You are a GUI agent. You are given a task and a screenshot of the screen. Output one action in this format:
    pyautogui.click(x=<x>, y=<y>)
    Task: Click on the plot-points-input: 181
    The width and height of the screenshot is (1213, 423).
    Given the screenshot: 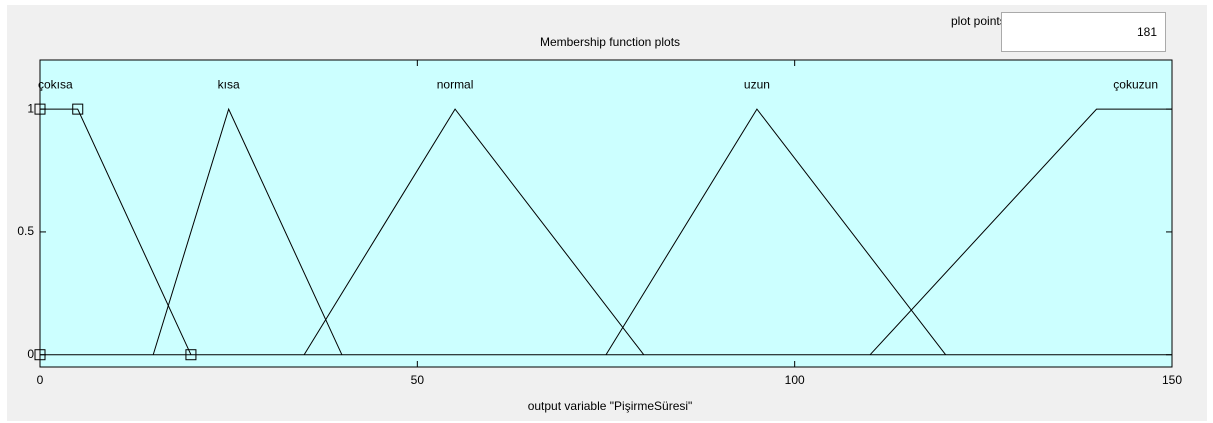 What is the action you would take?
    pyautogui.click(x=1083, y=32)
    